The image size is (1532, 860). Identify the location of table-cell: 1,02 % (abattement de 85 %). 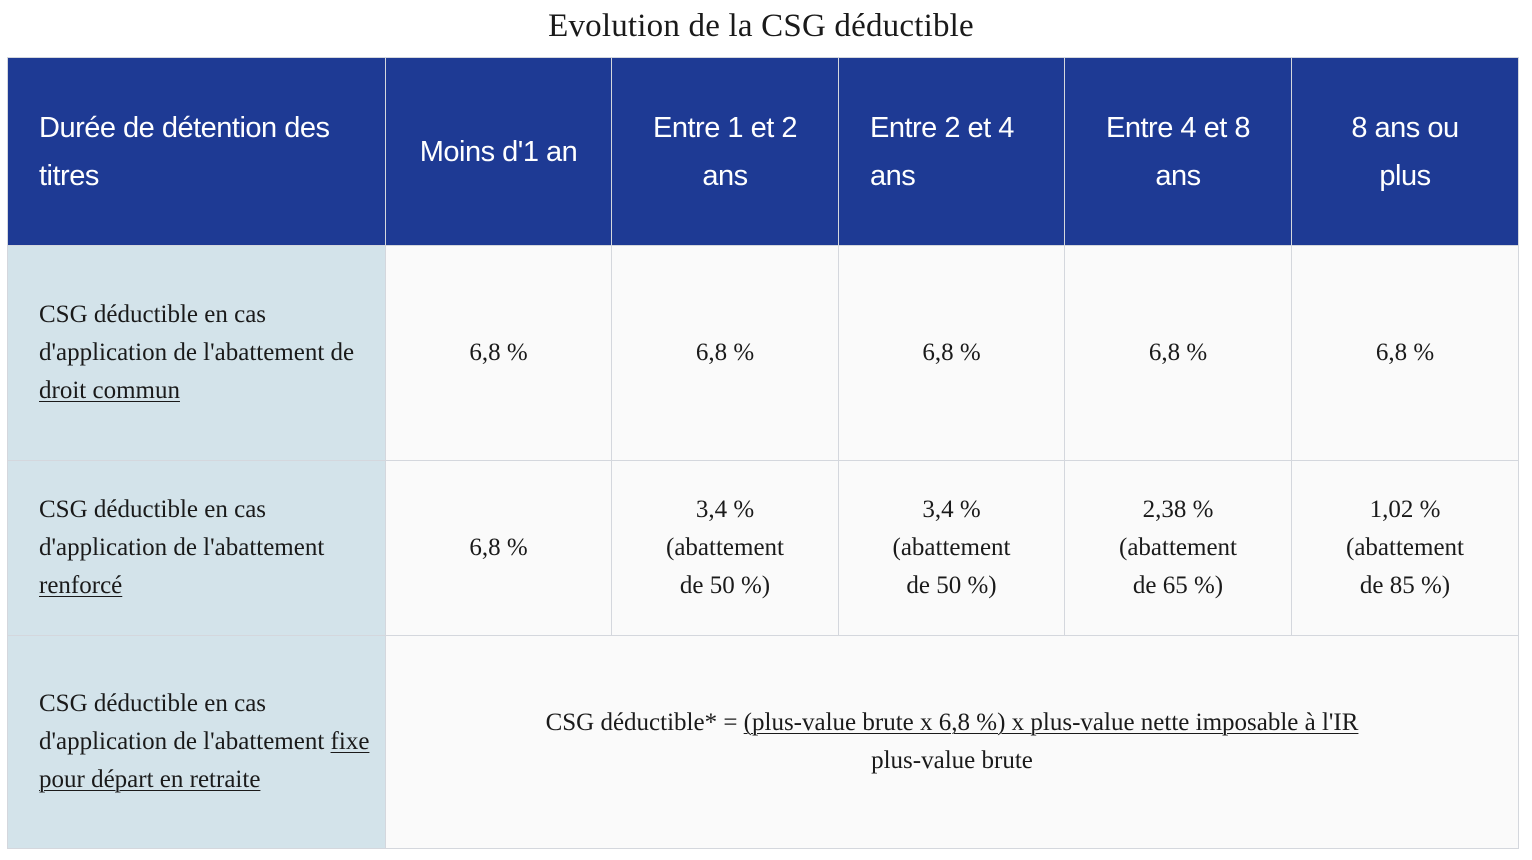
(1405, 548).